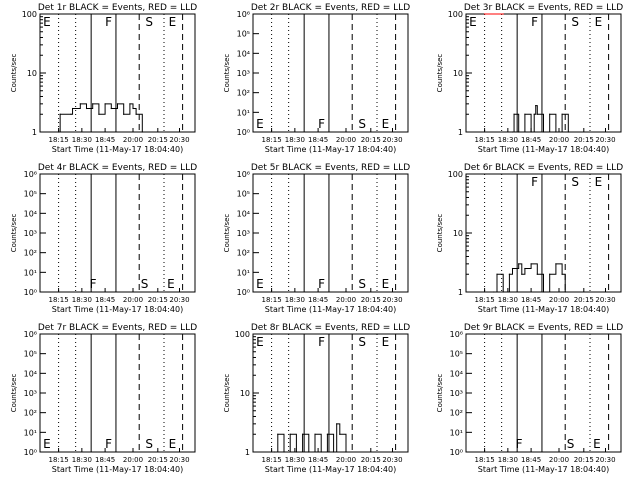 The image size is (640, 484). What do you see at coordinates (117, 8) in the screenshot?
I see `panel-title: Det 1r BLACK = Events, RED = LLD` at bounding box center [117, 8].